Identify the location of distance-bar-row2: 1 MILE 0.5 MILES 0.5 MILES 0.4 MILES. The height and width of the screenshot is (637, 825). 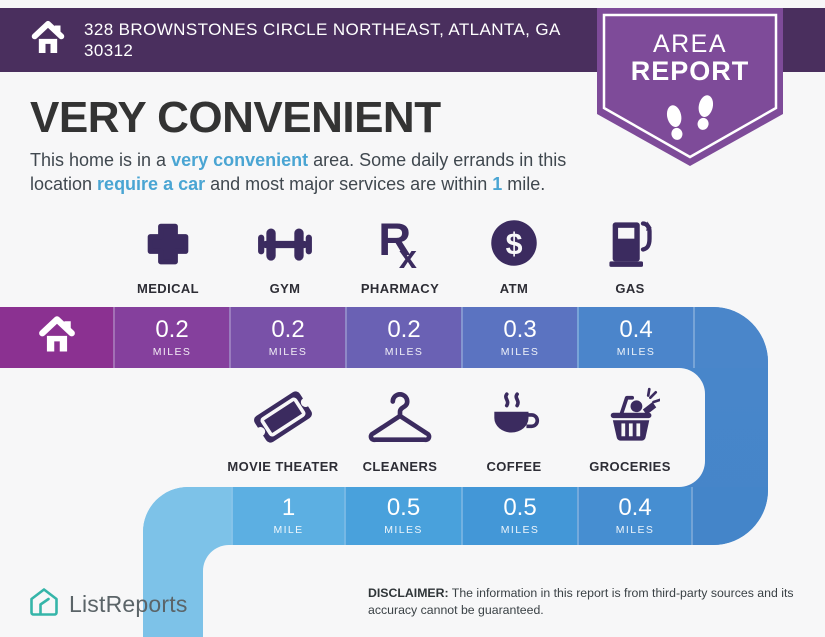
(455, 516).